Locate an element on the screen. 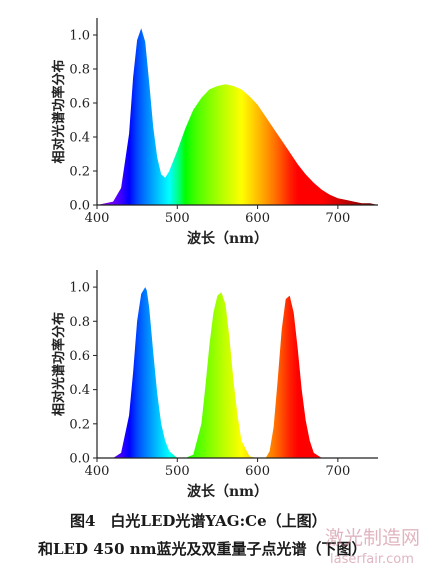  watermark-url: laserfair.com is located at coordinates (372, 559).